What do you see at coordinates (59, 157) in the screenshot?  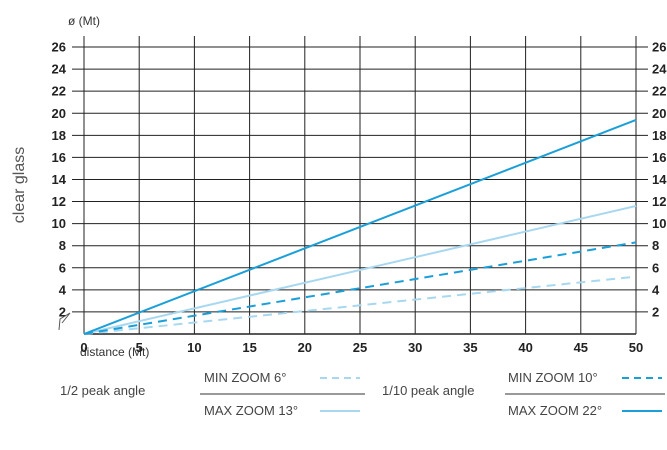 I see `y-tick-label-left: 16` at bounding box center [59, 157].